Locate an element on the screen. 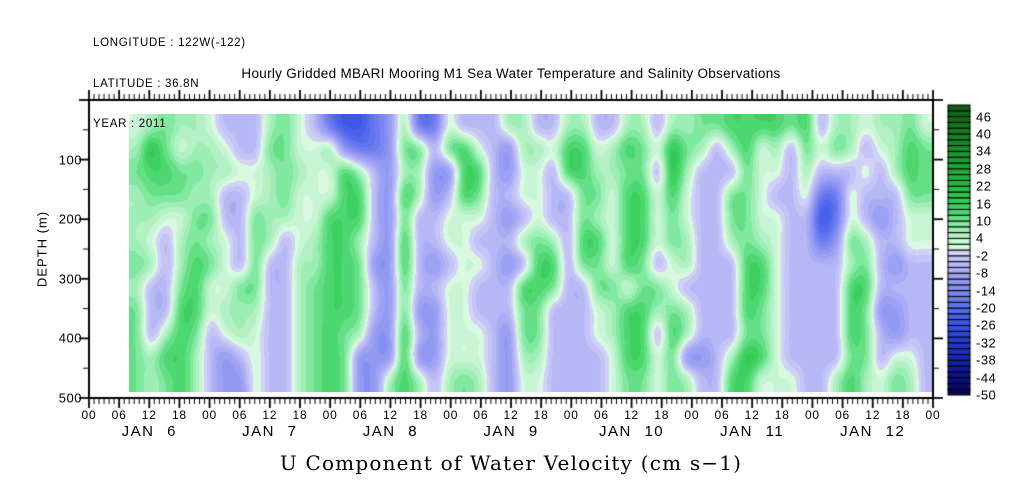 Image resolution: width=1009 pixels, height=504 pixels. y-depth-tick-label: 300 is located at coordinates (70, 279).